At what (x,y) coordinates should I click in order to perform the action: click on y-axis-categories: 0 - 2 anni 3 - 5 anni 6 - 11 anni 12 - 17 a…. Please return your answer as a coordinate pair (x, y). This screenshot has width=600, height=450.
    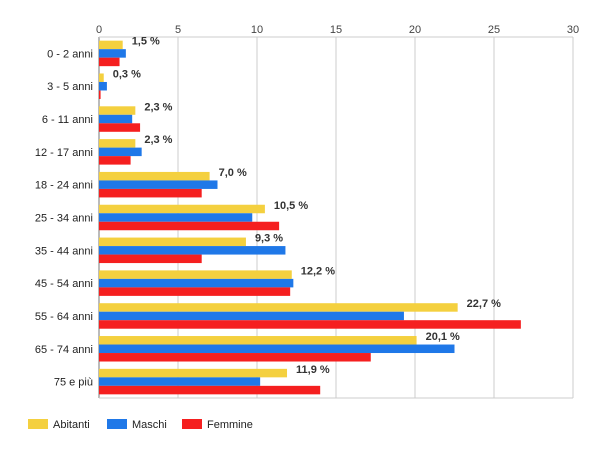
    Looking at the image, I should click on (64, 218).